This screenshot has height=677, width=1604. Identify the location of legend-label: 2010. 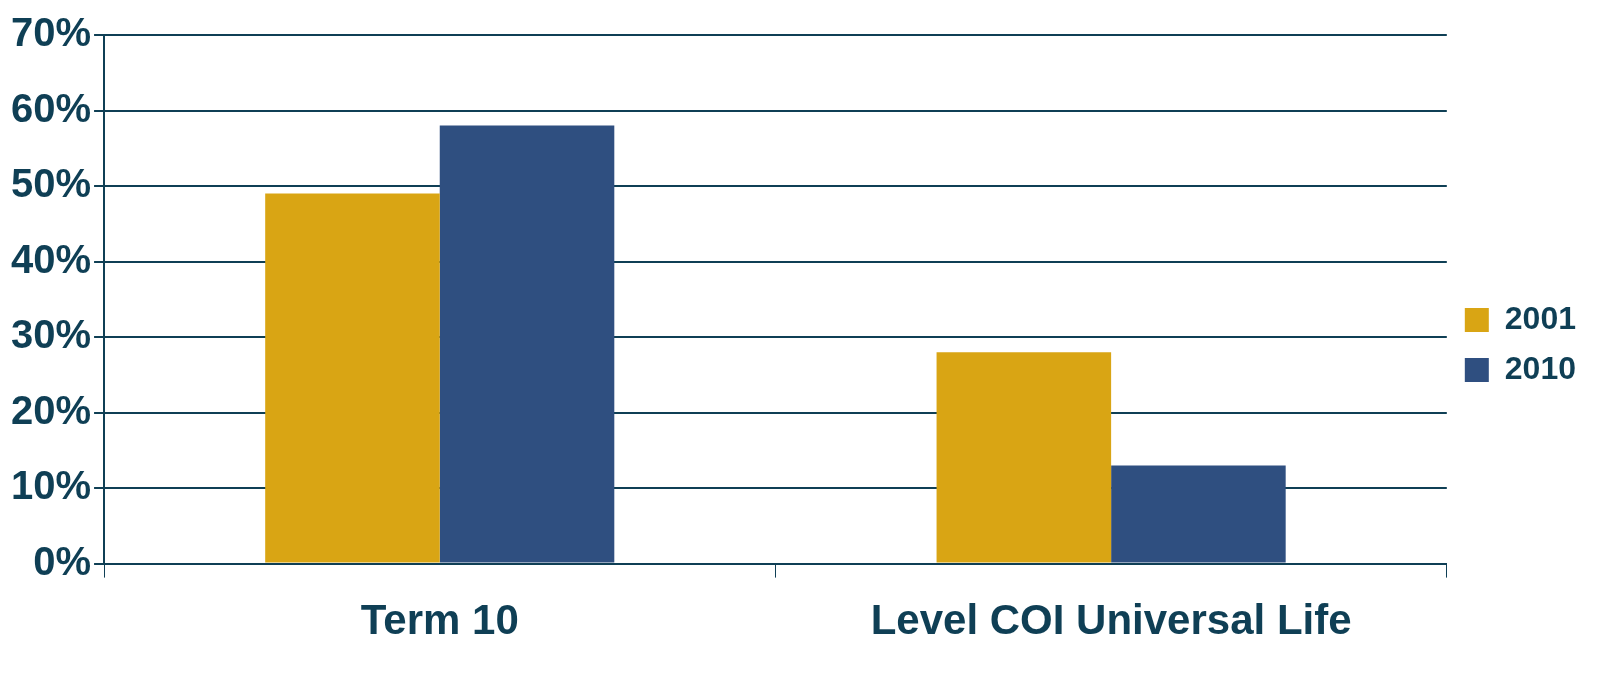
(1540, 367).